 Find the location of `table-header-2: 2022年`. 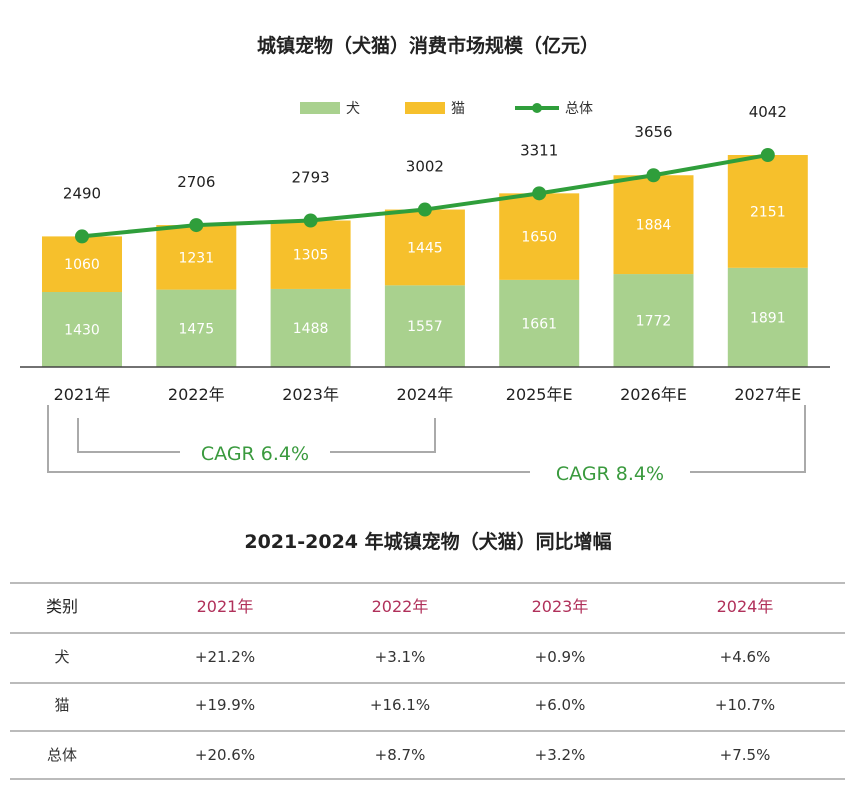

table-header-2: 2022年 is located at coordinates (400, 606).